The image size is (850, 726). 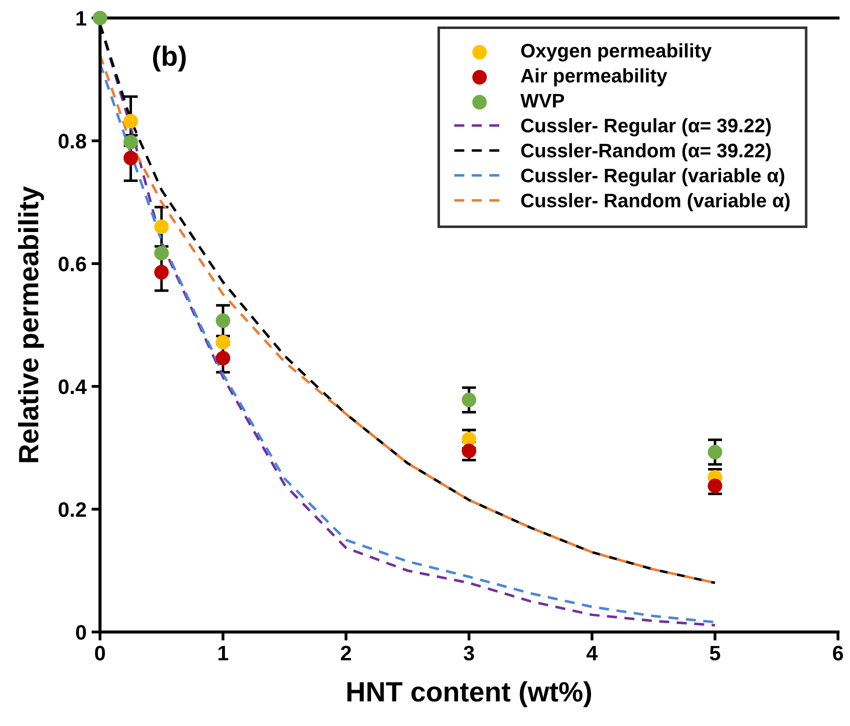 I want to click on x-tick-label: 2, so click(x=345, y=653).